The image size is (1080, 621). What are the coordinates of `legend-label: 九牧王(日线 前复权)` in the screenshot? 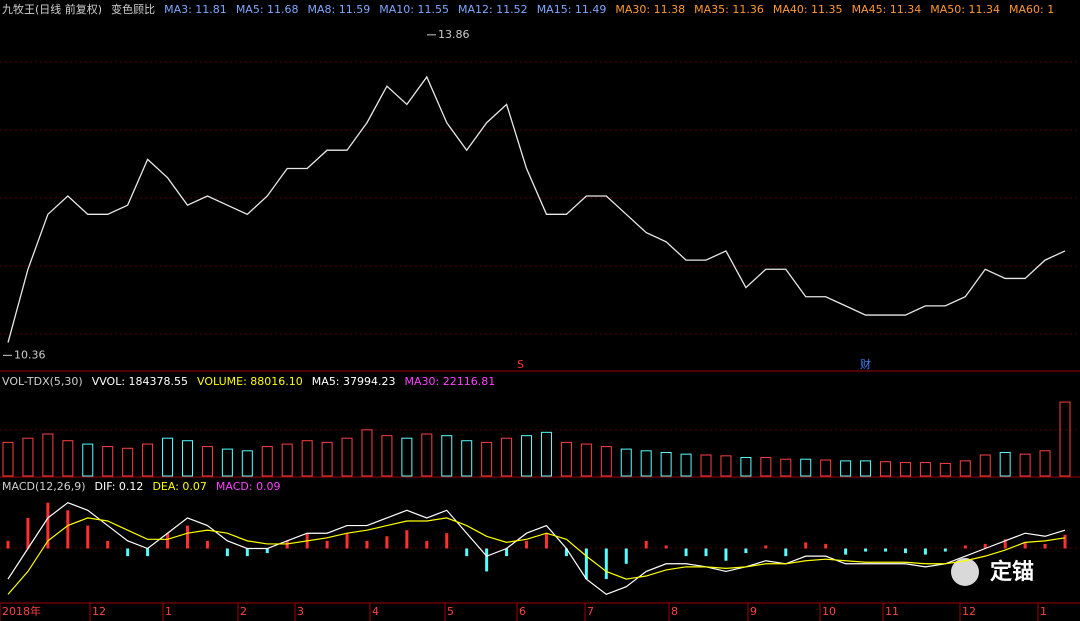 It's located at (52, 9).